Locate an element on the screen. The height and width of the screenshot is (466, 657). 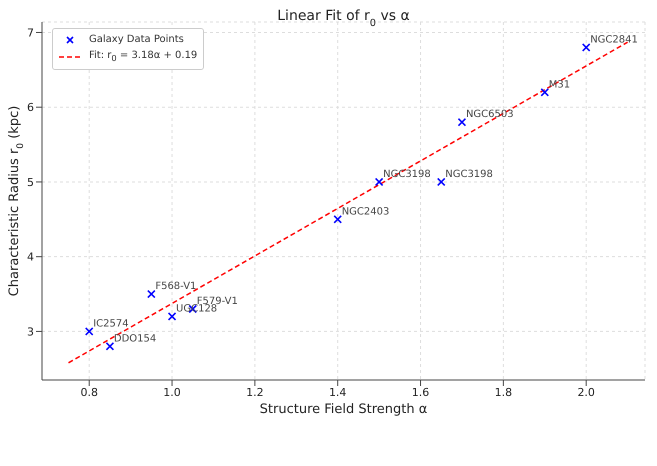
annotation: IC2574 is located at coordinates (111, 324).